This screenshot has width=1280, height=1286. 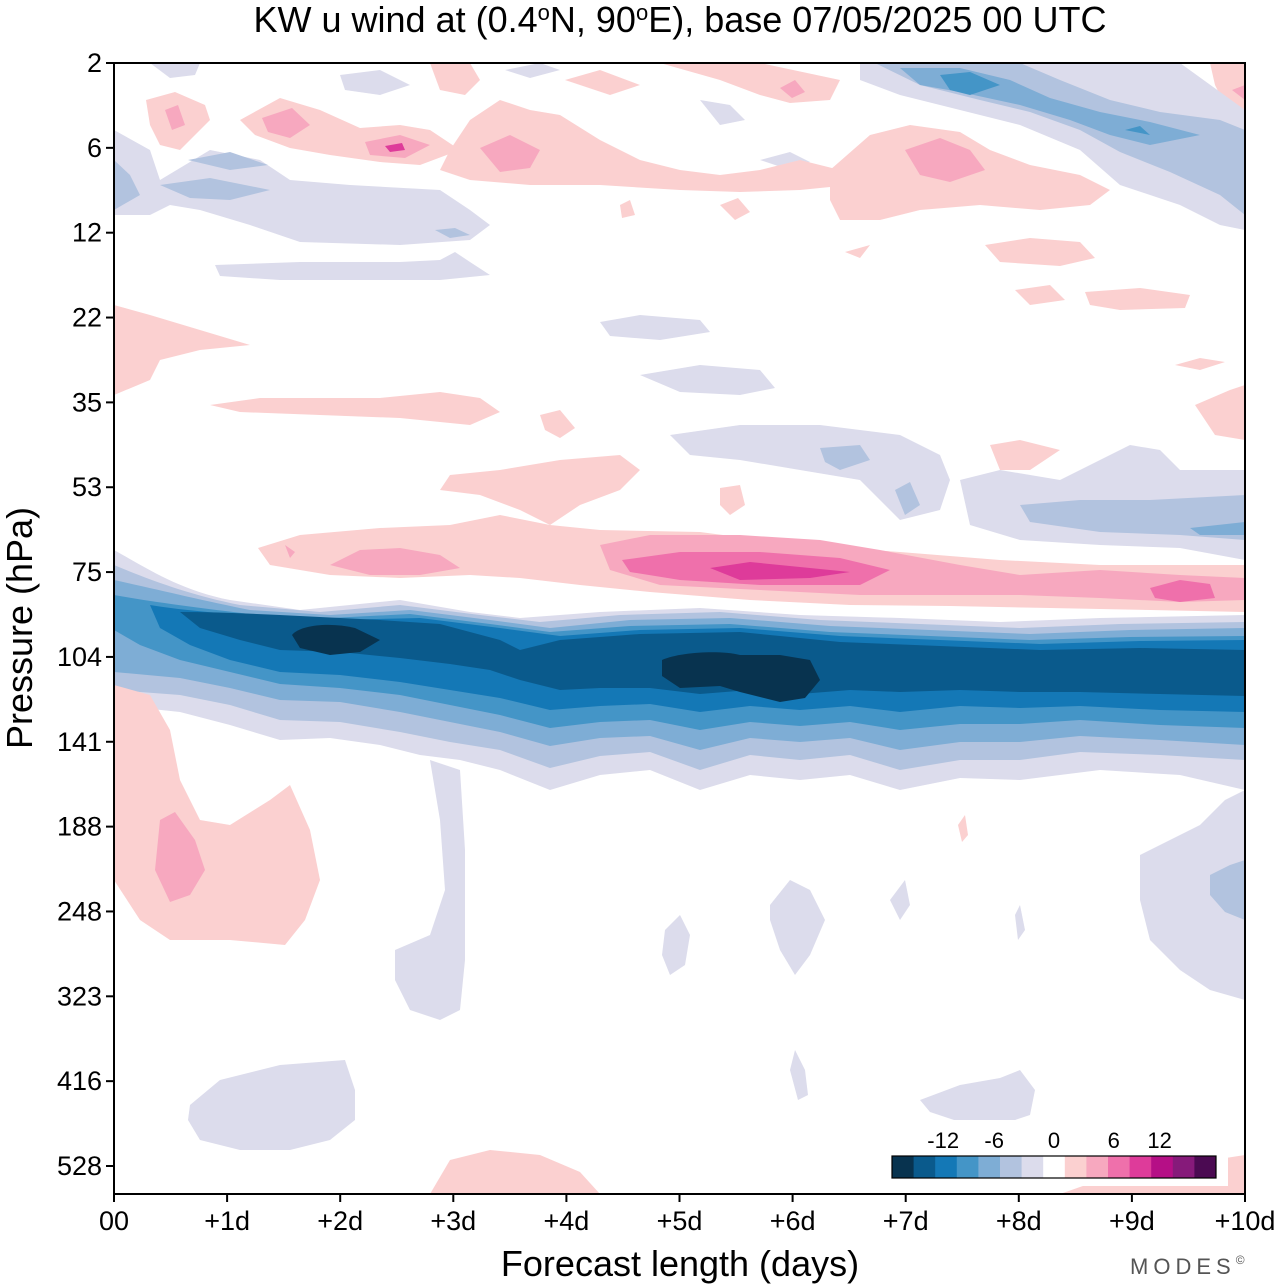 What do you see at coordinates (79, 742) in the screenshot?
I see `y-tick-label: 141` at bounding box center [79, 742].